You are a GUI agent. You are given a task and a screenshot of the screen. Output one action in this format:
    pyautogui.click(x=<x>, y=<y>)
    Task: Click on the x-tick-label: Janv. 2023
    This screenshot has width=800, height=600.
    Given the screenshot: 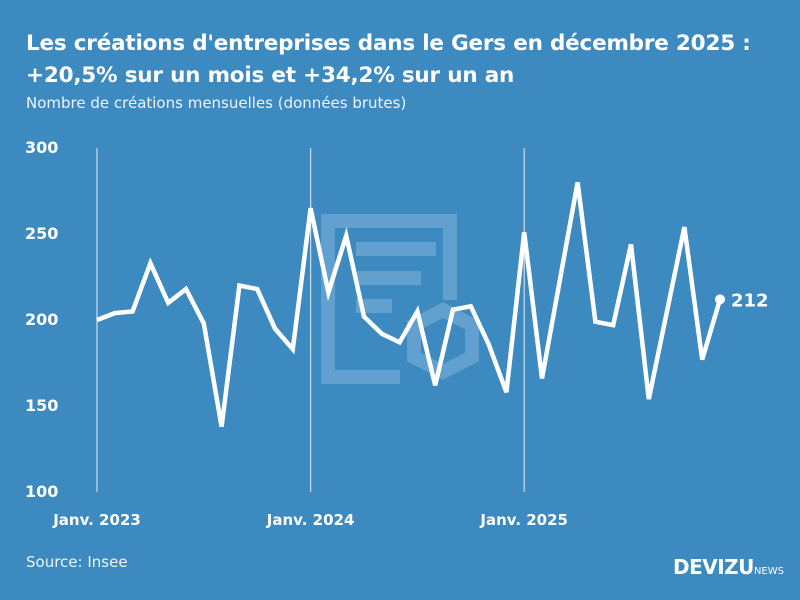 What is the action you would take?
    pyautogui.click(x=96, y=520)
    